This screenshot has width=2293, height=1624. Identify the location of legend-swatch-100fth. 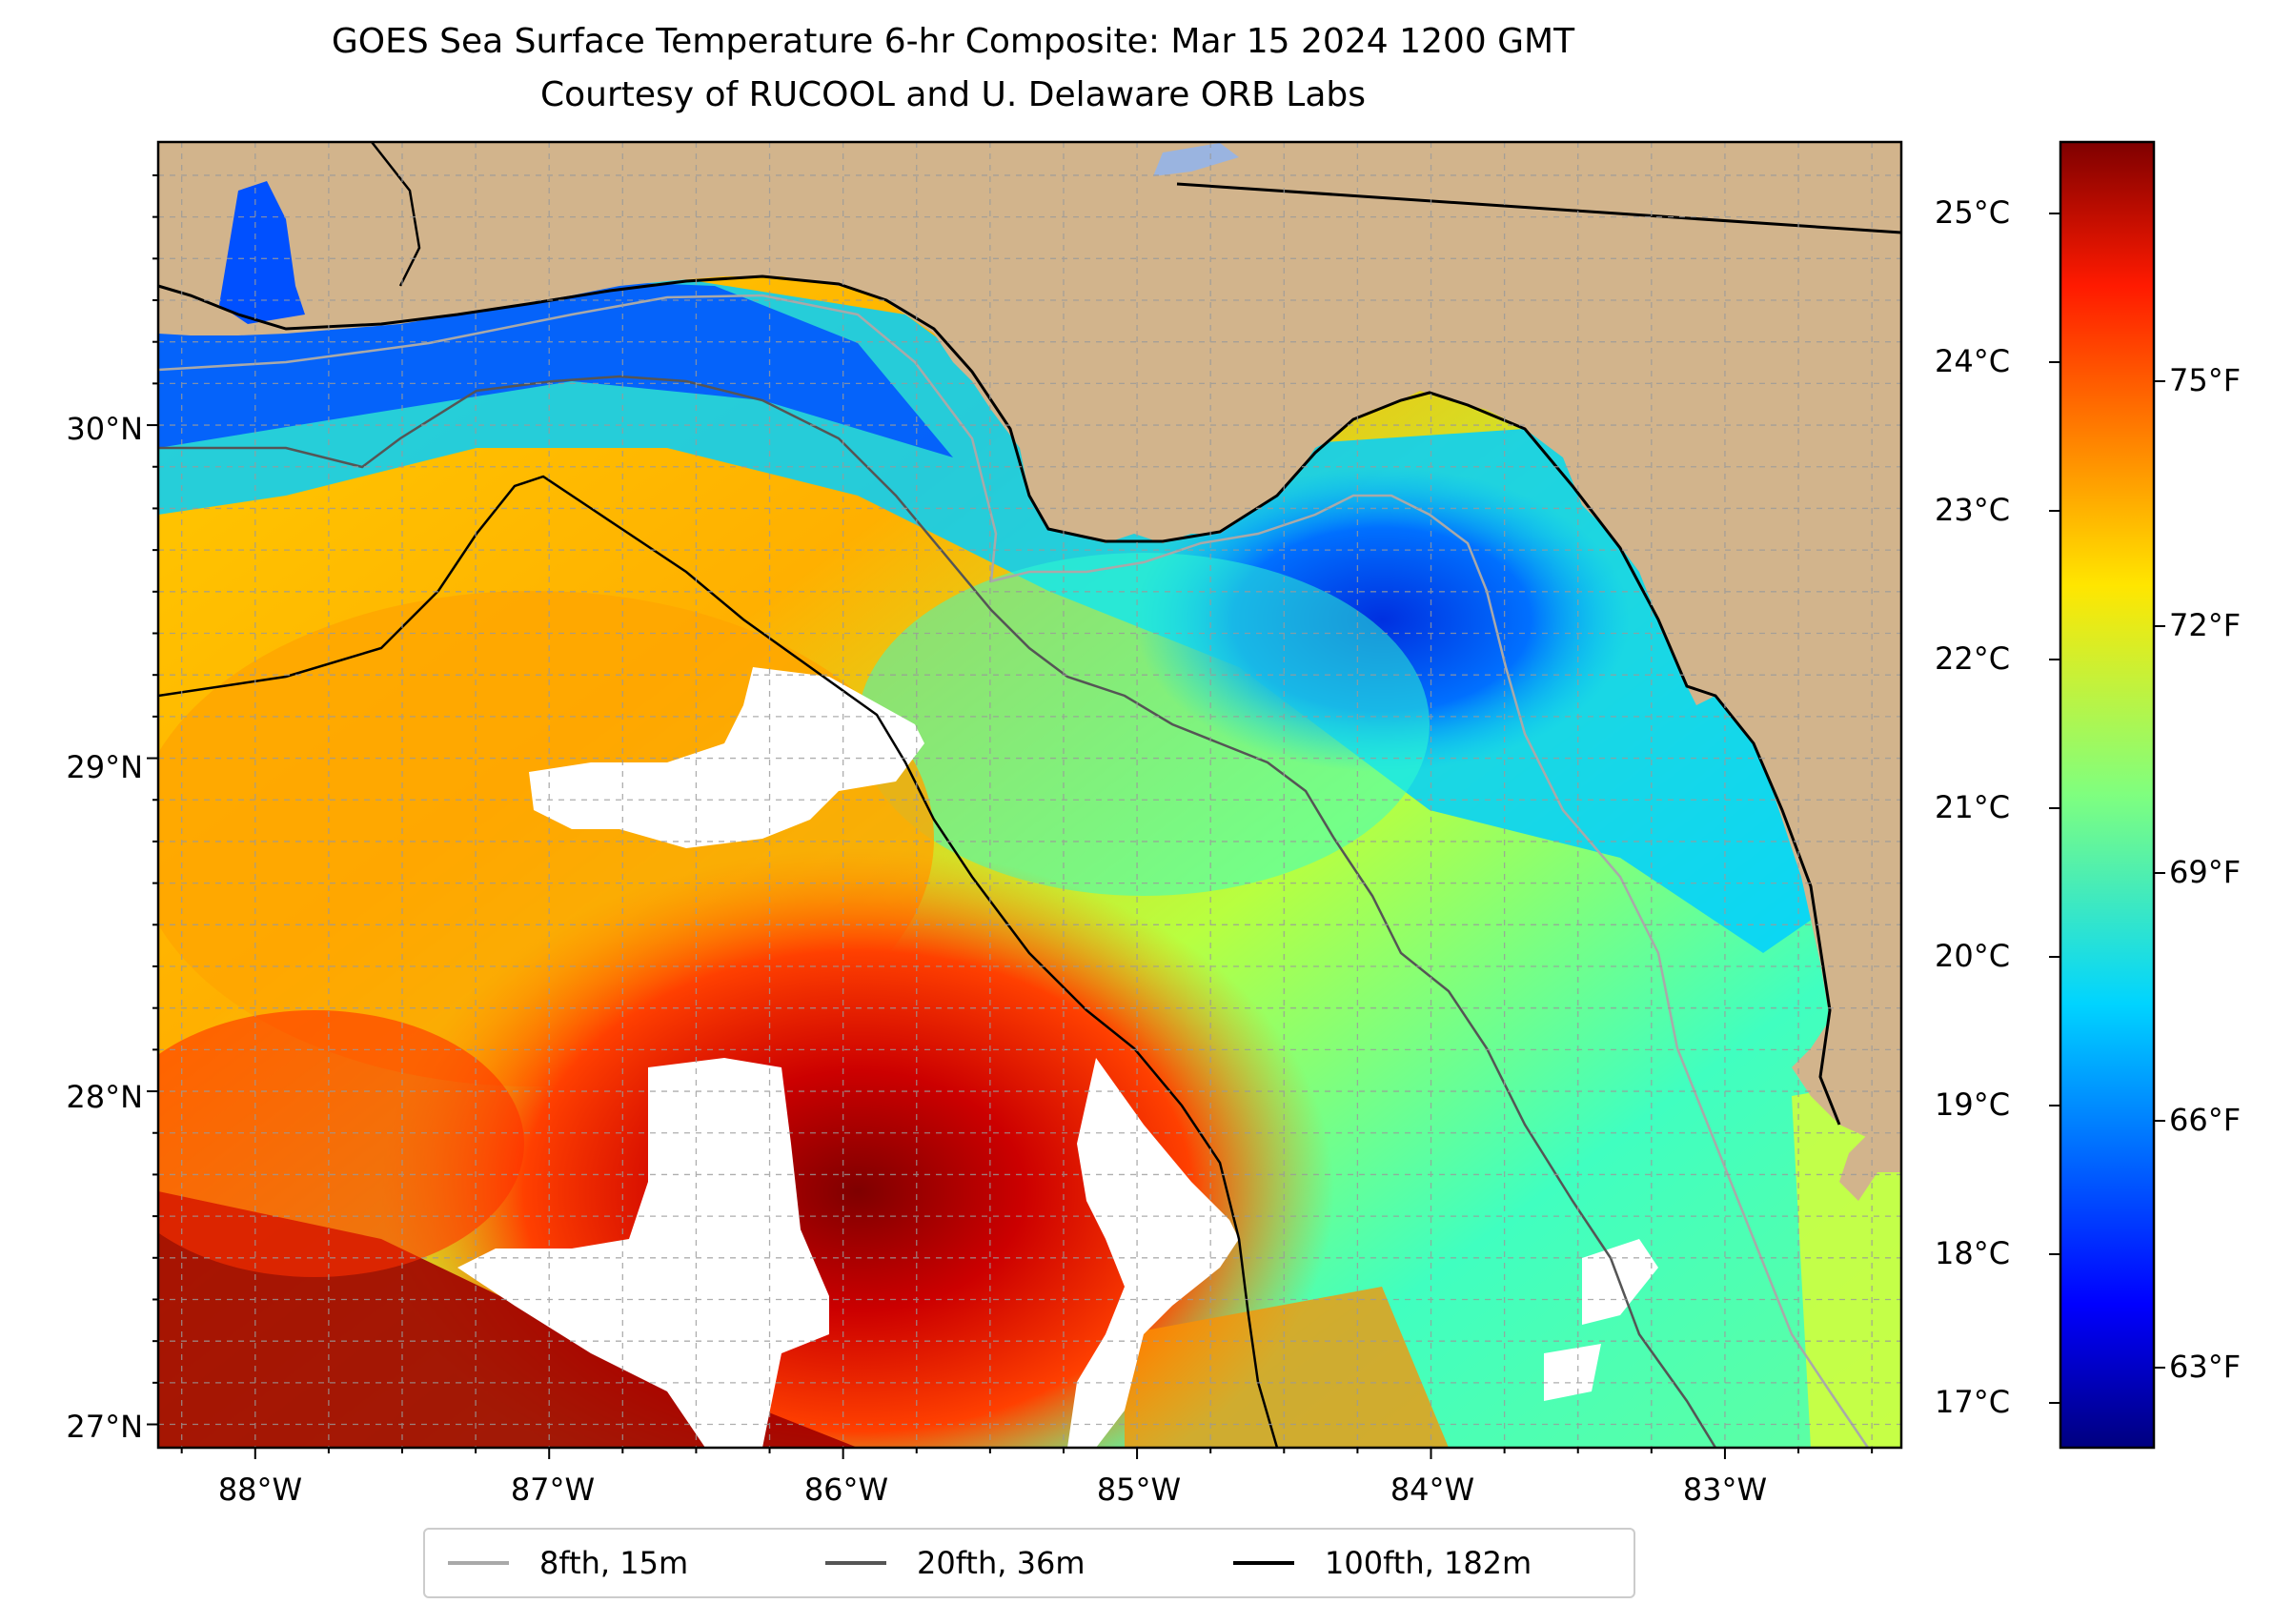
(1263, 1563).